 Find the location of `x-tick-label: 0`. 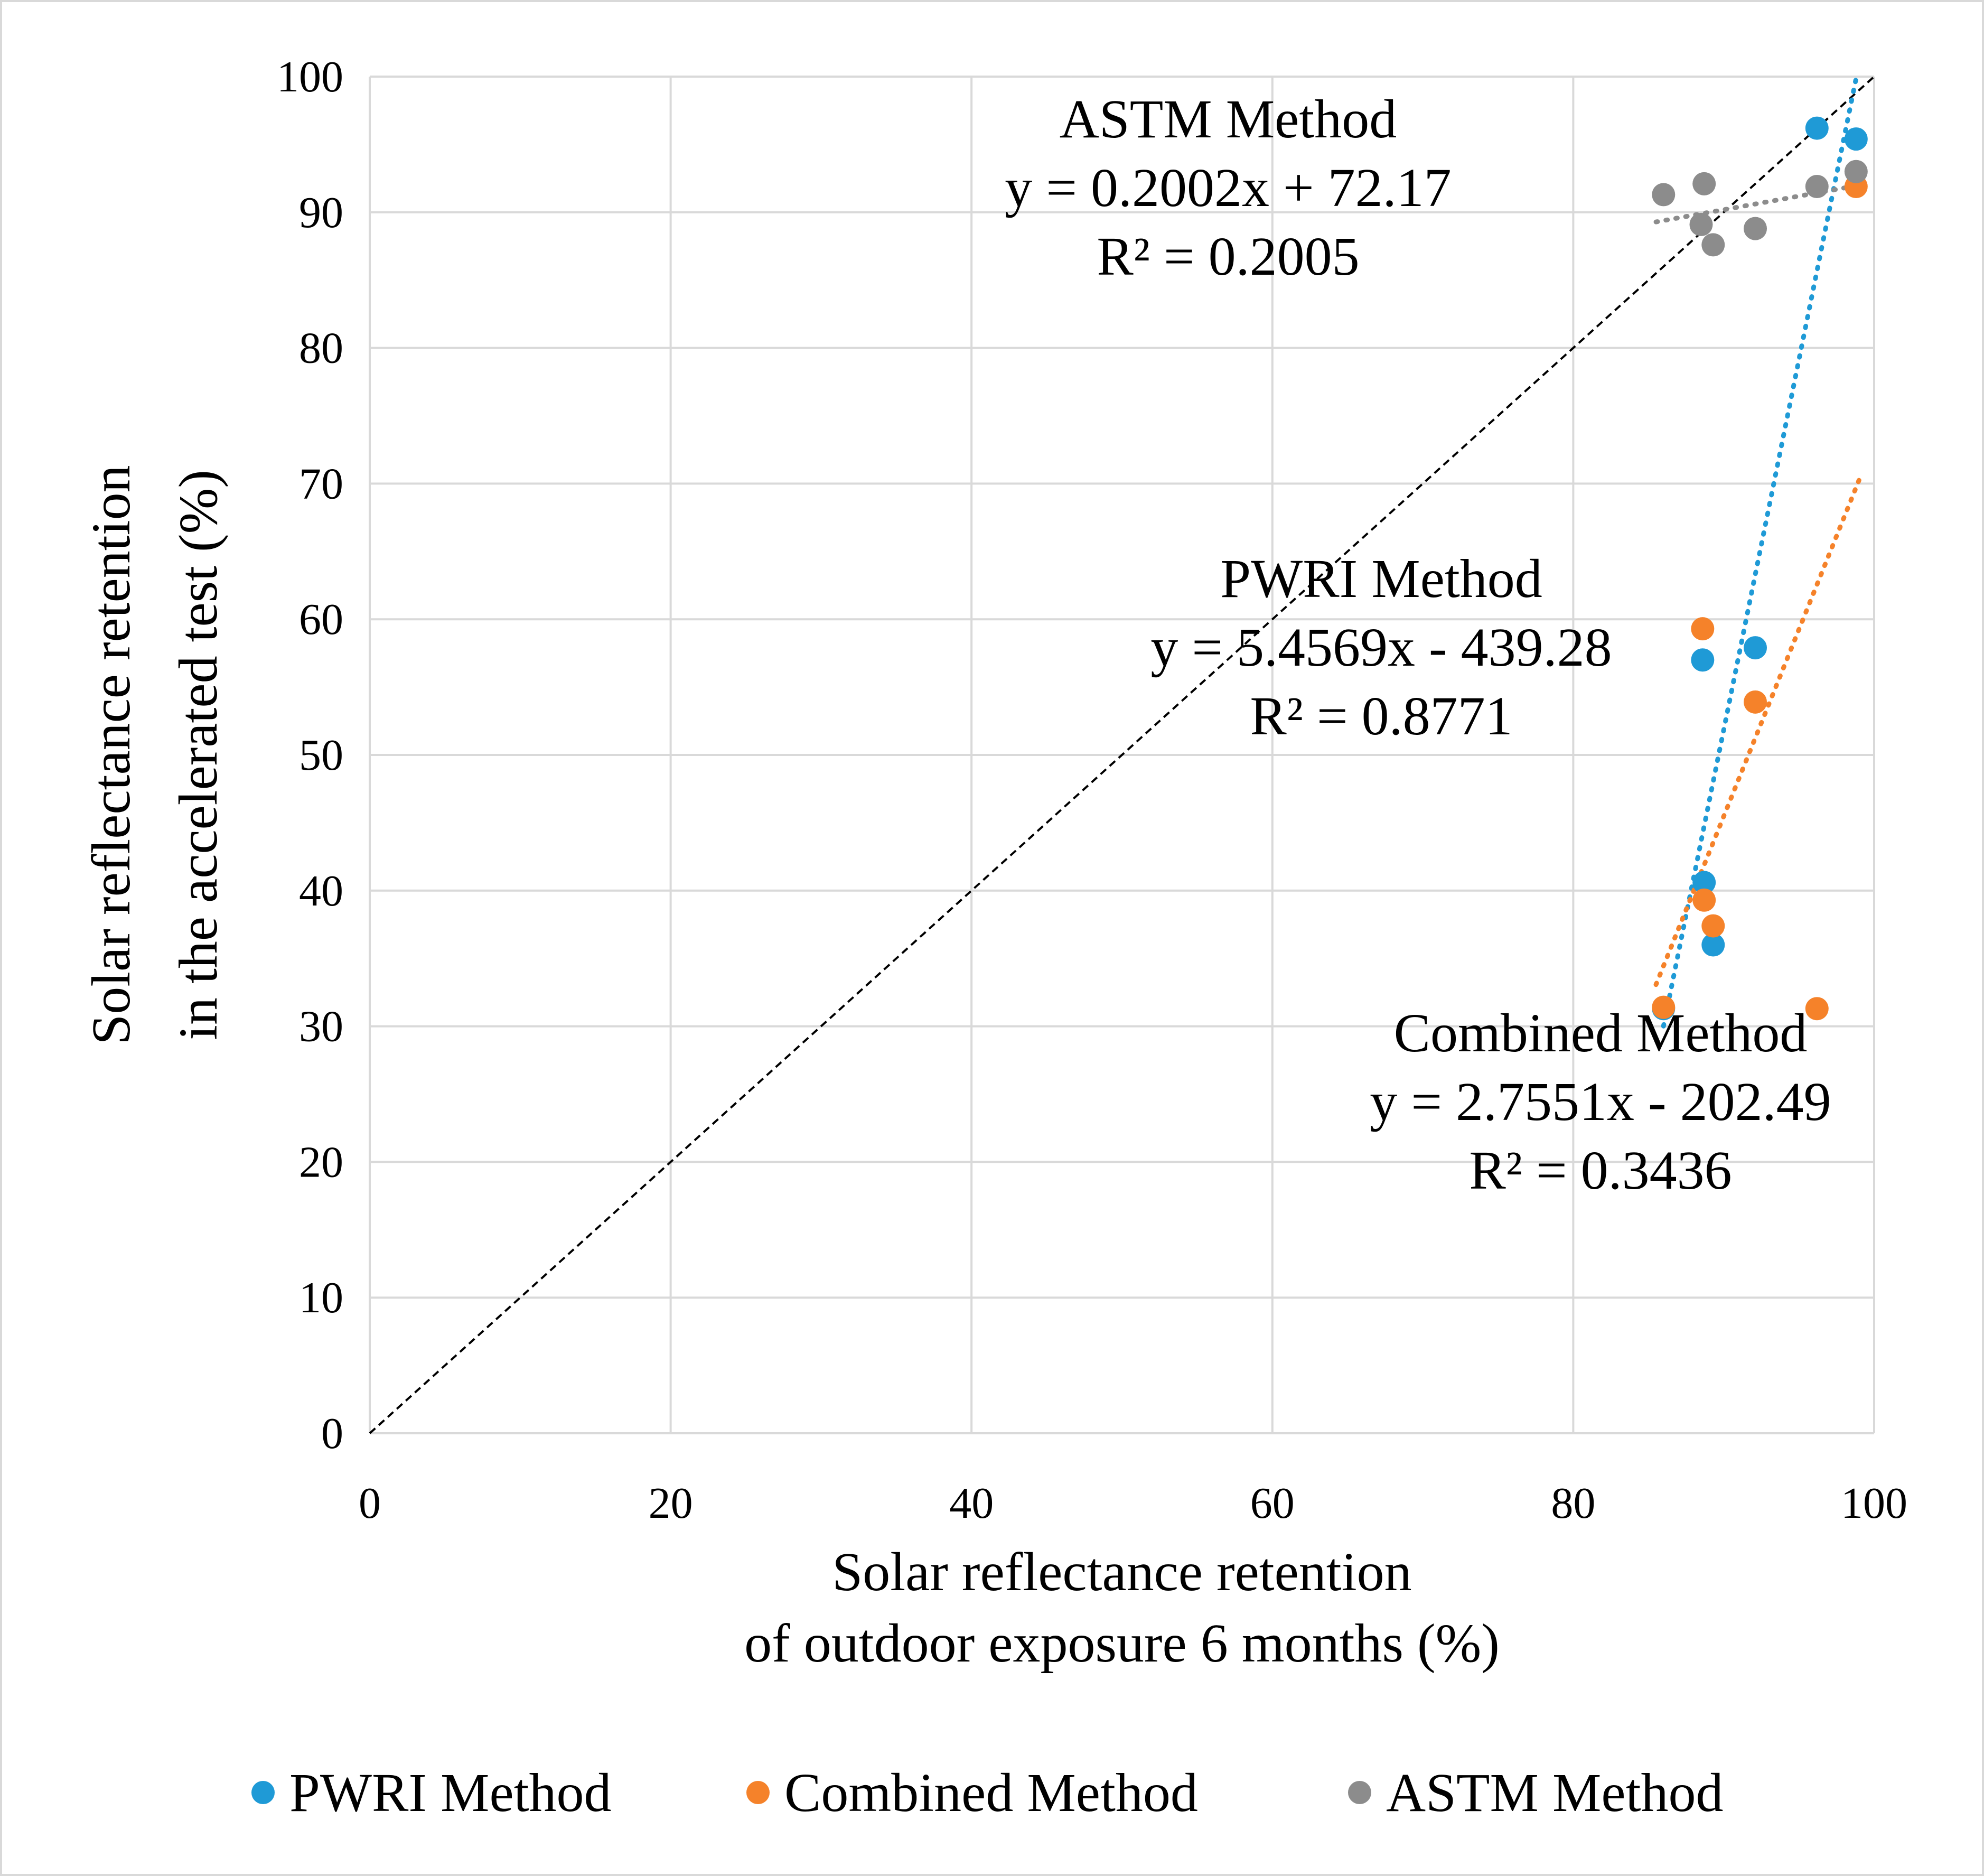

x-tick-label: 0 is located at coordinates (370, 1503).